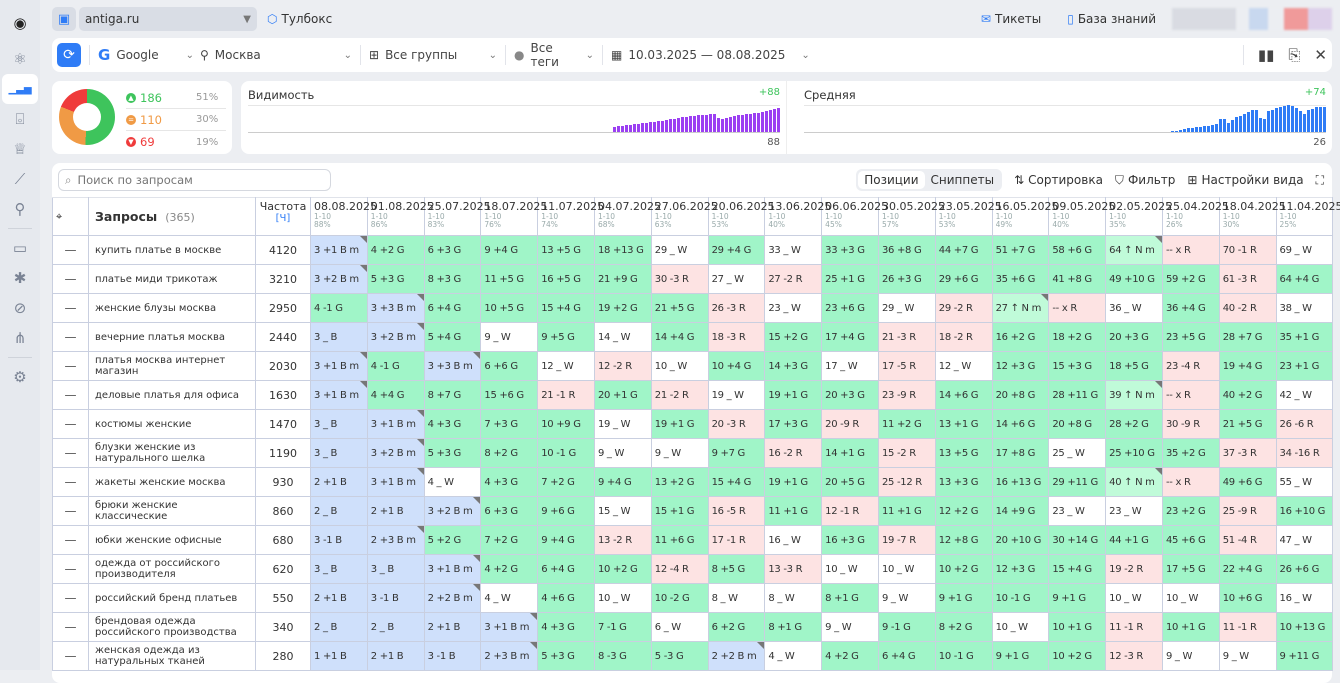 The image size is (1340, 683). Describe the element at coordinates (339, 424) in the screenshot. I see `position-cell: 3 _ B` at that location.